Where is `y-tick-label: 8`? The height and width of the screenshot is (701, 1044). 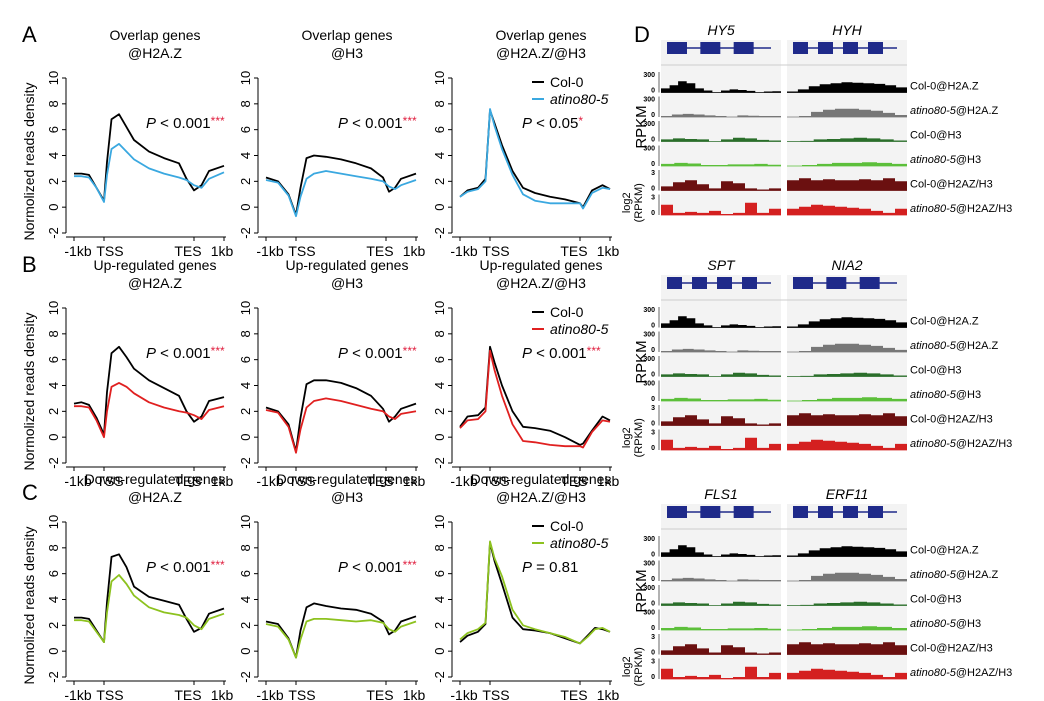 y-tick-label: 8 is located at coordinates (439, 103).